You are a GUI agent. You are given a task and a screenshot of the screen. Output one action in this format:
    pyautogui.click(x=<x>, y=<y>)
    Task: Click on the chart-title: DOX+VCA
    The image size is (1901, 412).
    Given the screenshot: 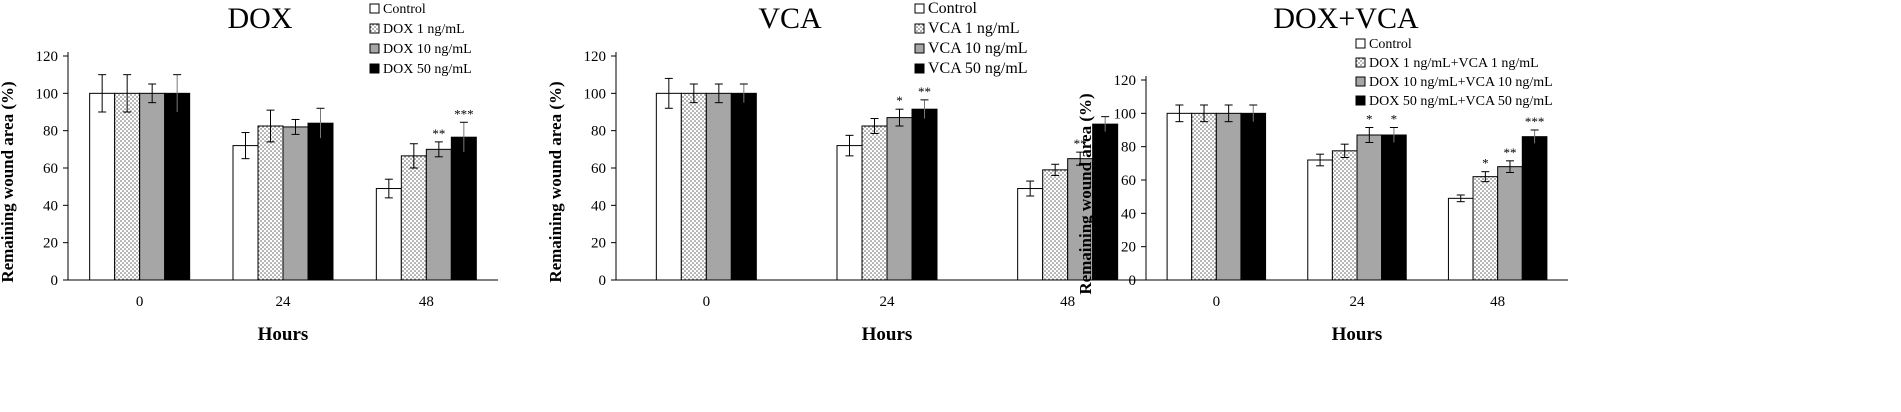 What is the action you would take?
    pyautogui.click(x=1346, y=18)
    